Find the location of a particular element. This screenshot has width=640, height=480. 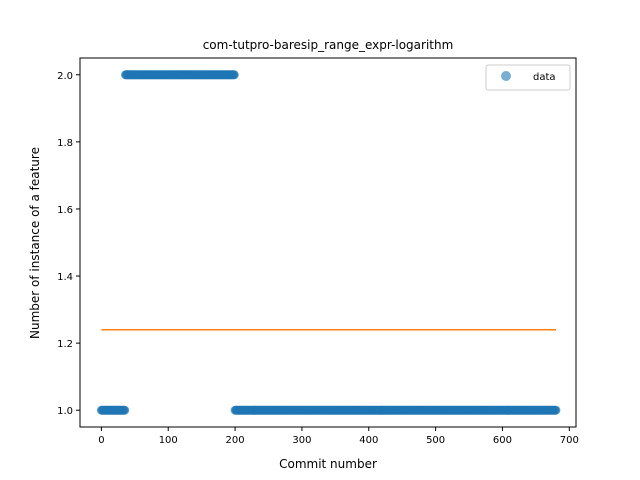

y-axis: 1.0 1.2 1.4 1.6 1.8 2.0 is located at coordinates (68, 244).